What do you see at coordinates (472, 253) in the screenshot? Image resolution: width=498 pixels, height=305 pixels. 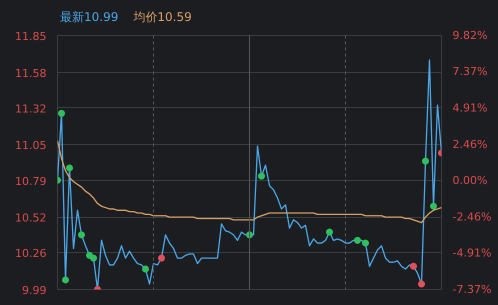 I see `y2-tick-label: -4.91%` at bounding box center [472, 253].